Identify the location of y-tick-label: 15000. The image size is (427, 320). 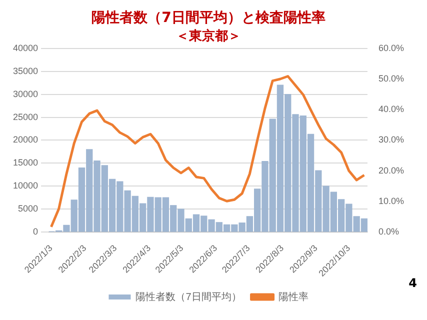
(25, 163).